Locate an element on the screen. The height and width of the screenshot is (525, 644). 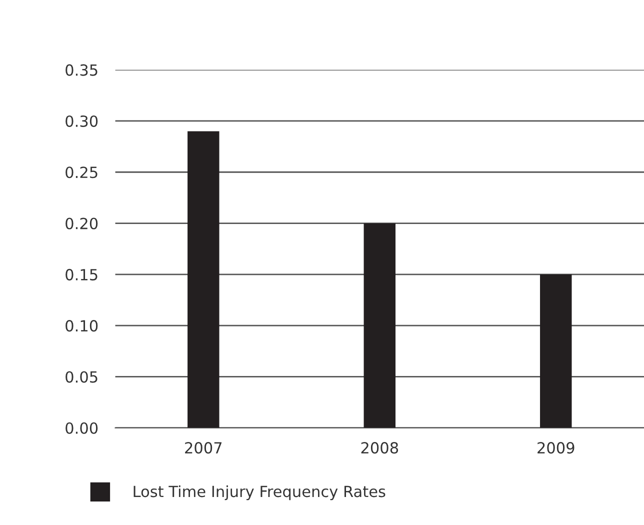
y-tick-label: 0.00 is located at coordinates (82, 428).